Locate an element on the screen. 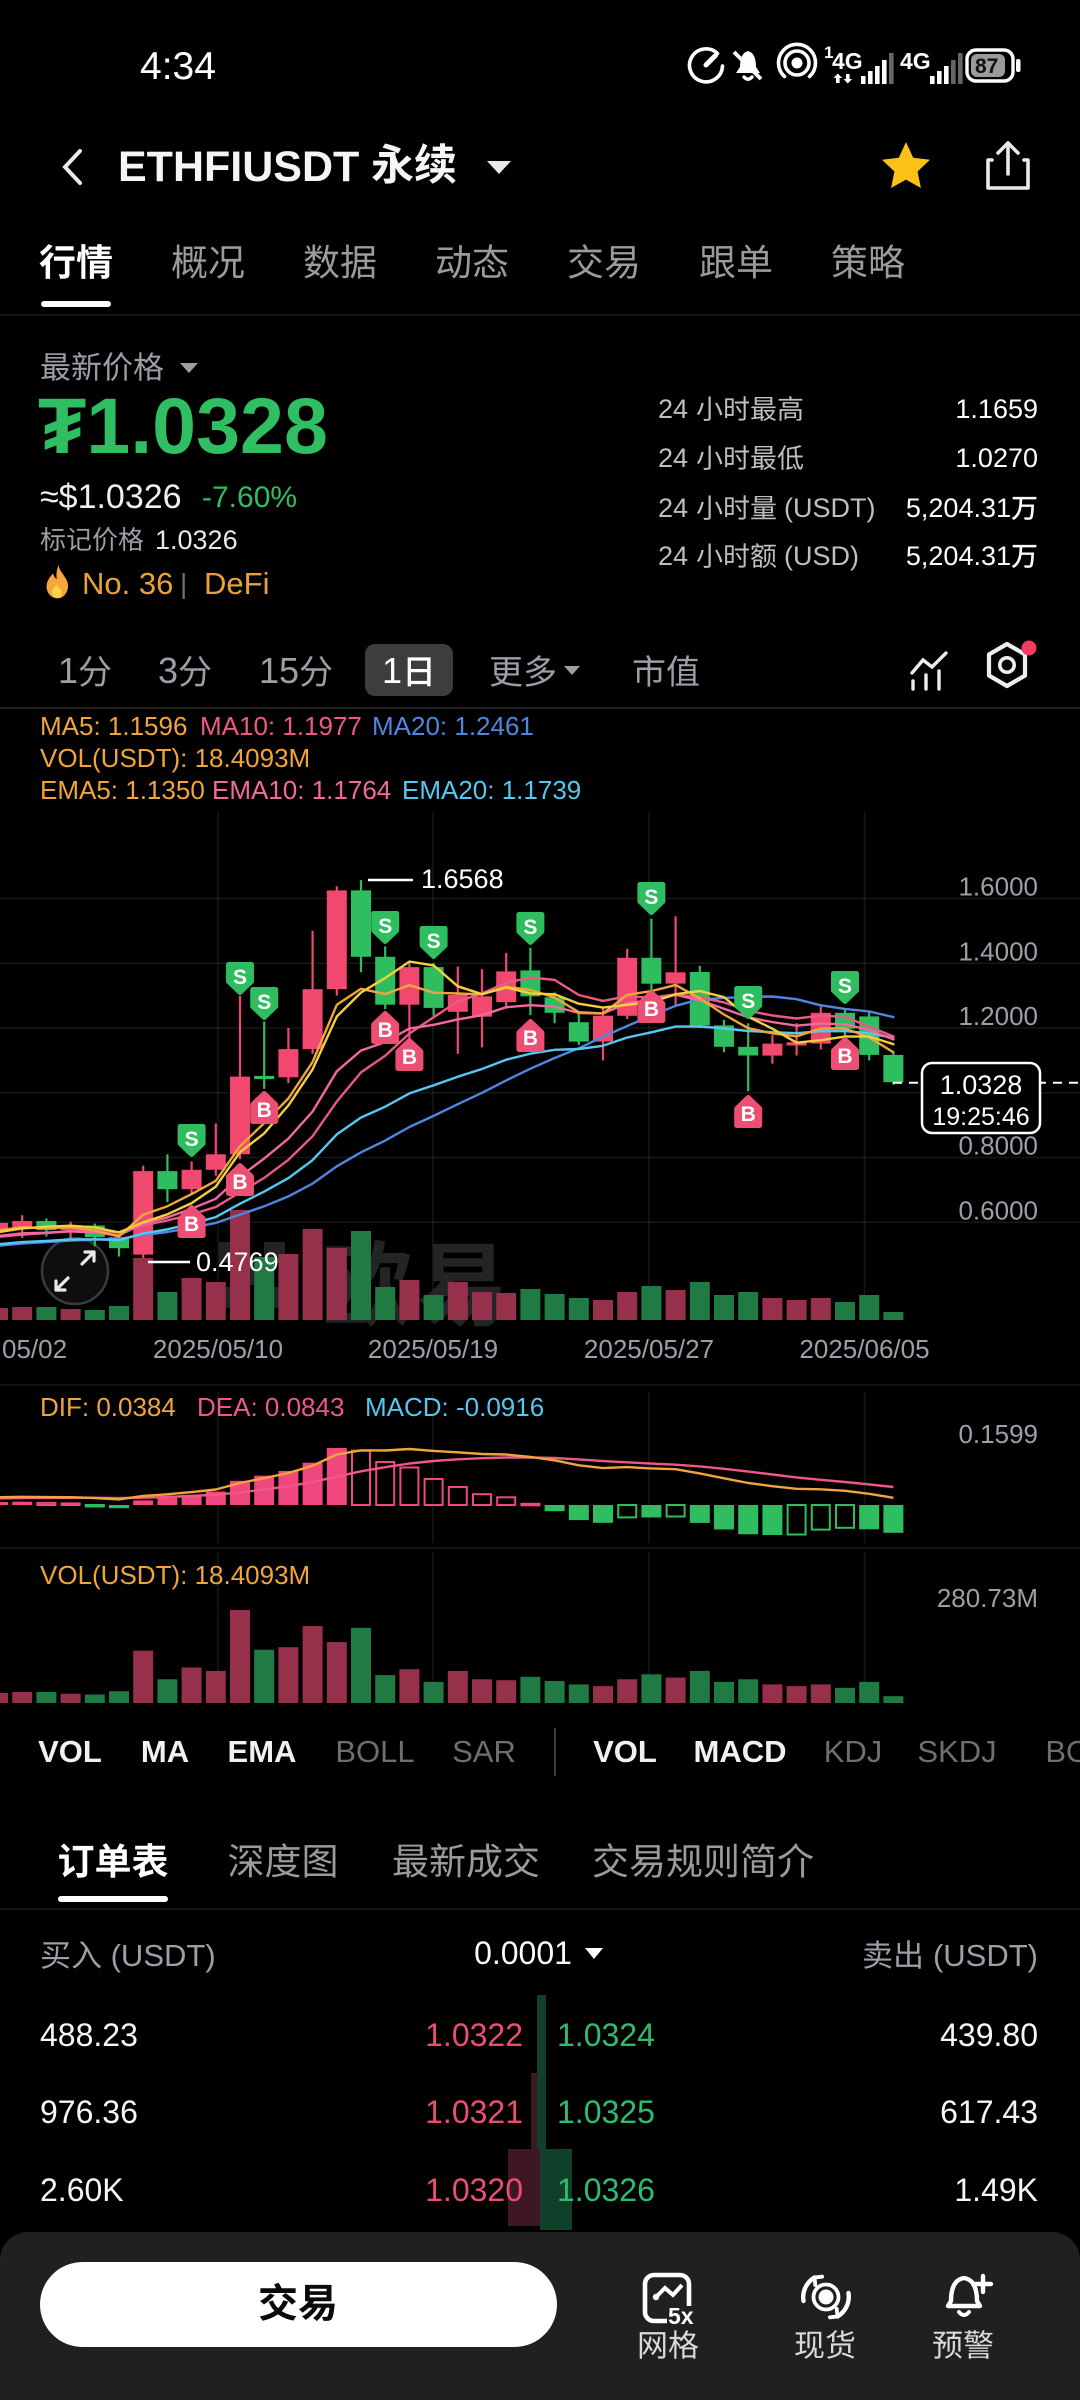  svg-text: 19:25:46 is located at coordinates (980, 1117).